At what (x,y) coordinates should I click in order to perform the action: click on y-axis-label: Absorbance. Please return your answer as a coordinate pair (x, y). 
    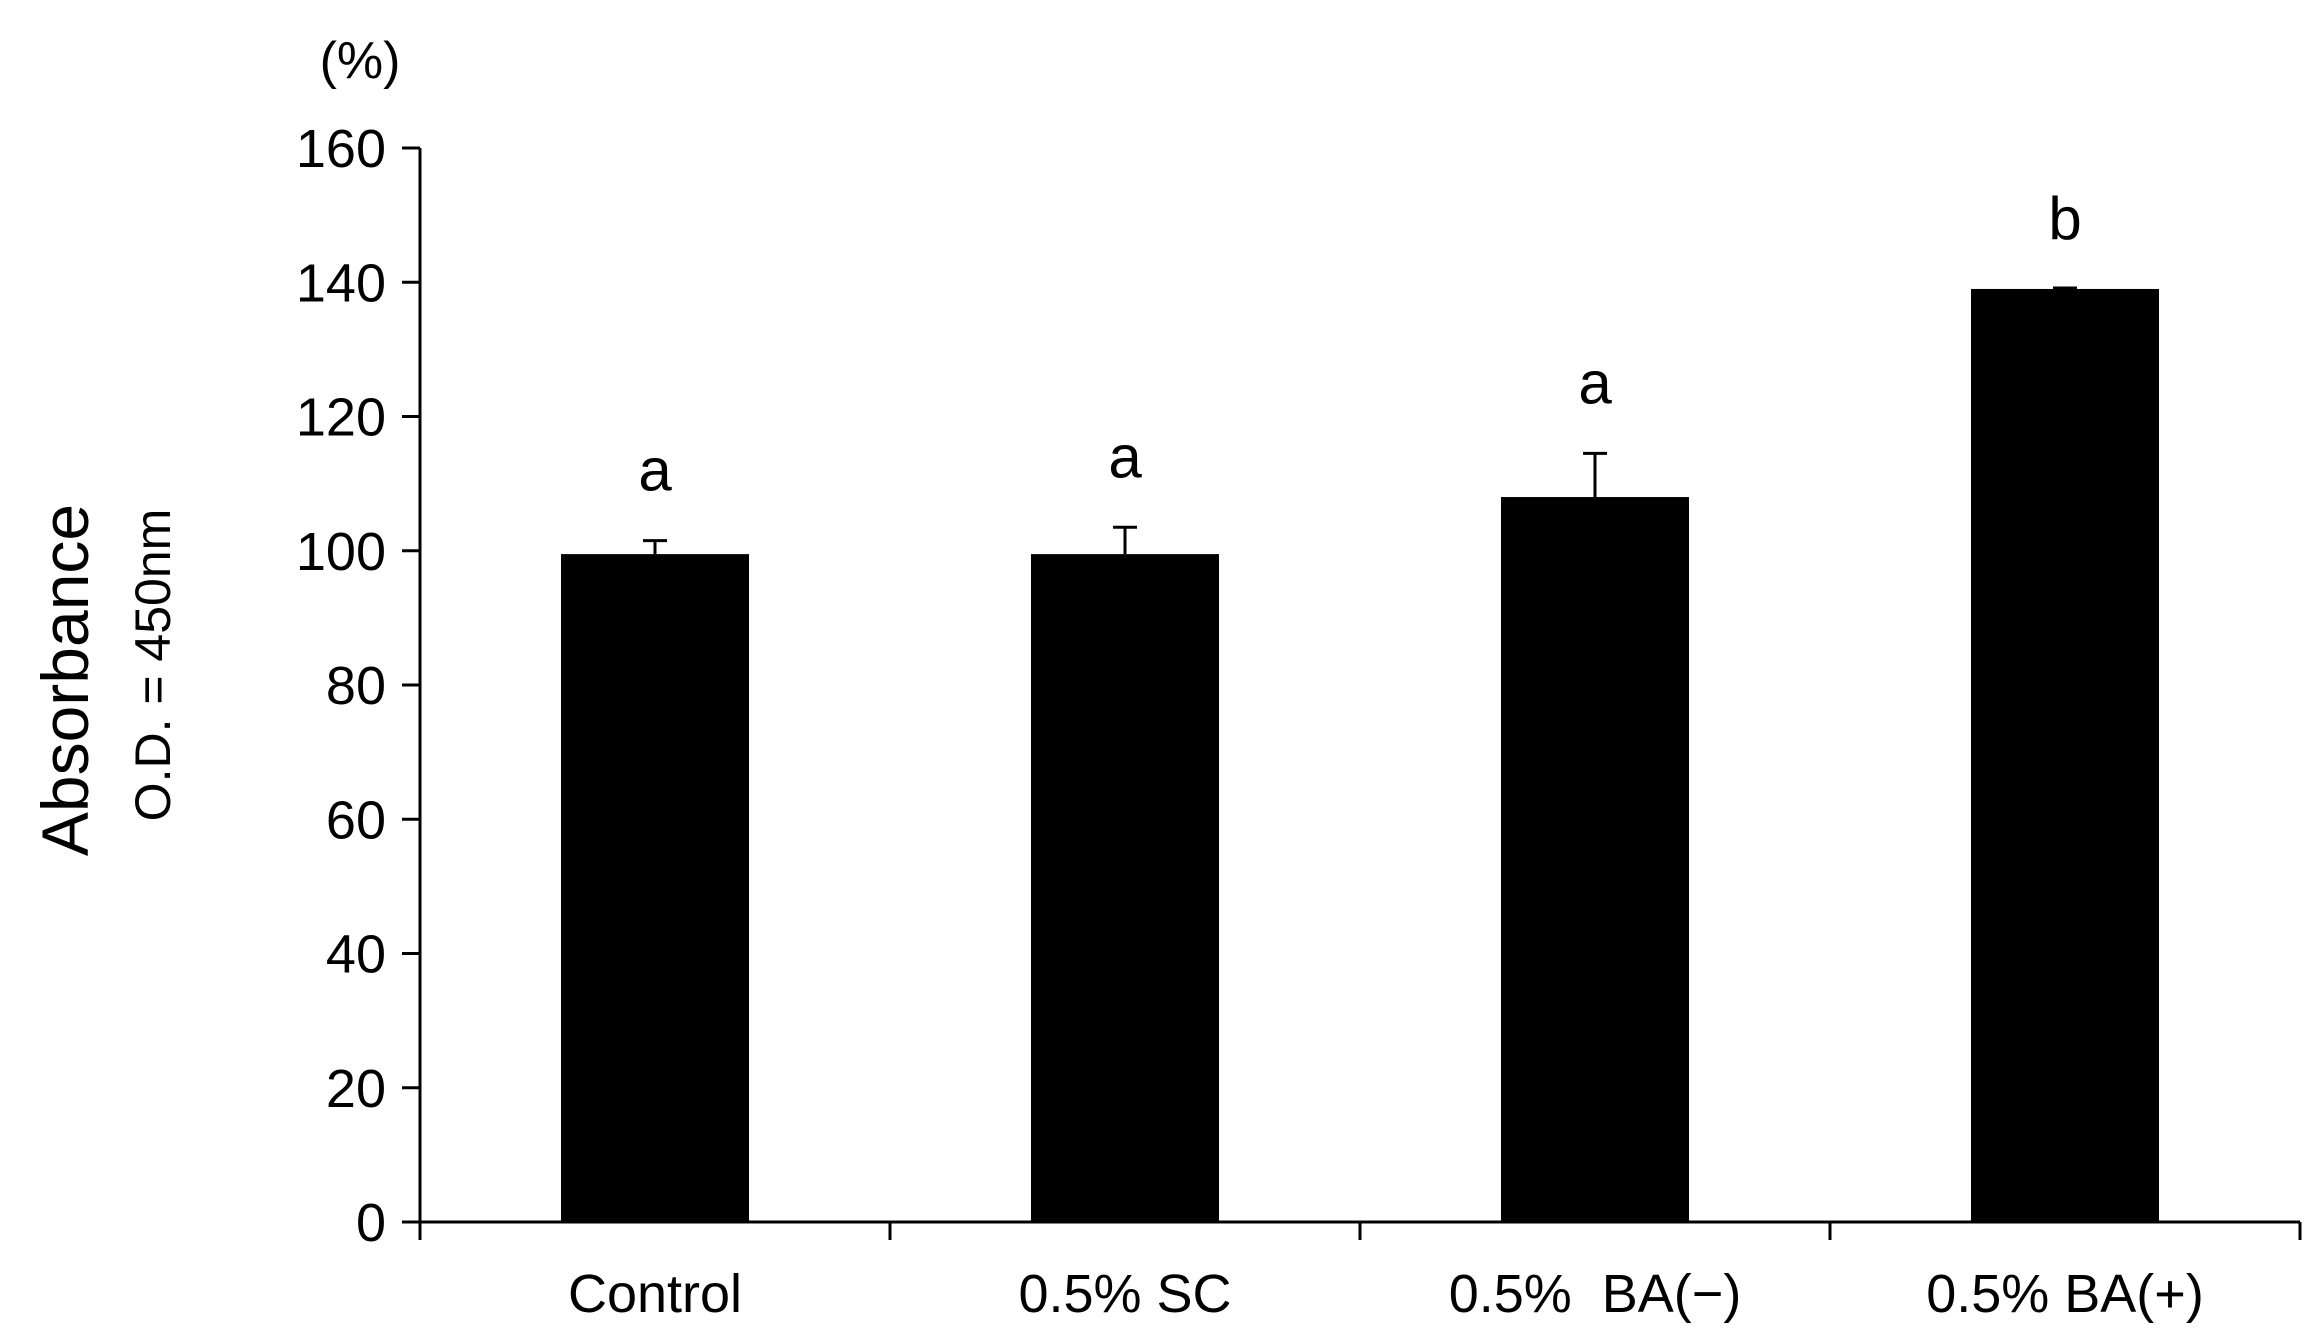
    Looking at the image, I should click on (65, 680).